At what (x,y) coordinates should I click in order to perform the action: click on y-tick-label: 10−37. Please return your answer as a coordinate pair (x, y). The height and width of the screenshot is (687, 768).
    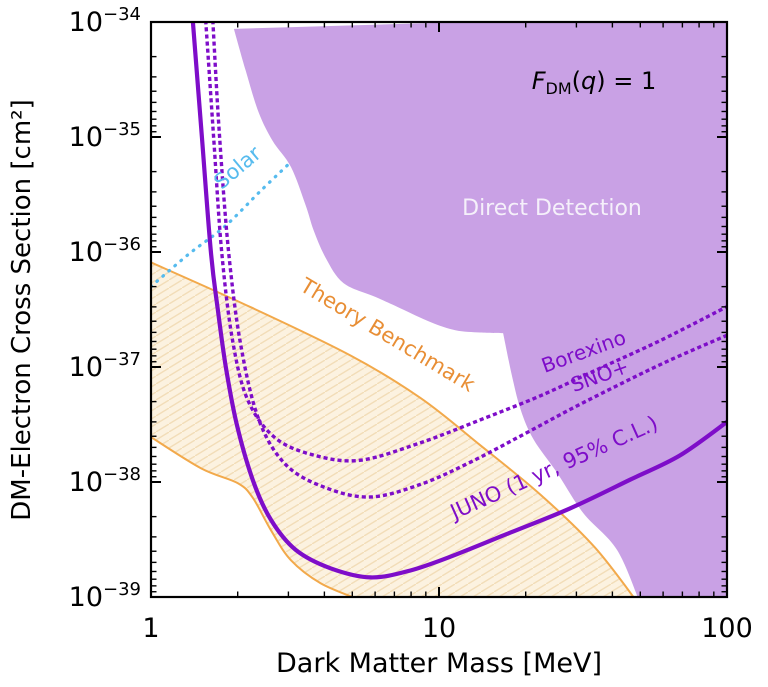
    Looking at the image, I should click on (105, 366).